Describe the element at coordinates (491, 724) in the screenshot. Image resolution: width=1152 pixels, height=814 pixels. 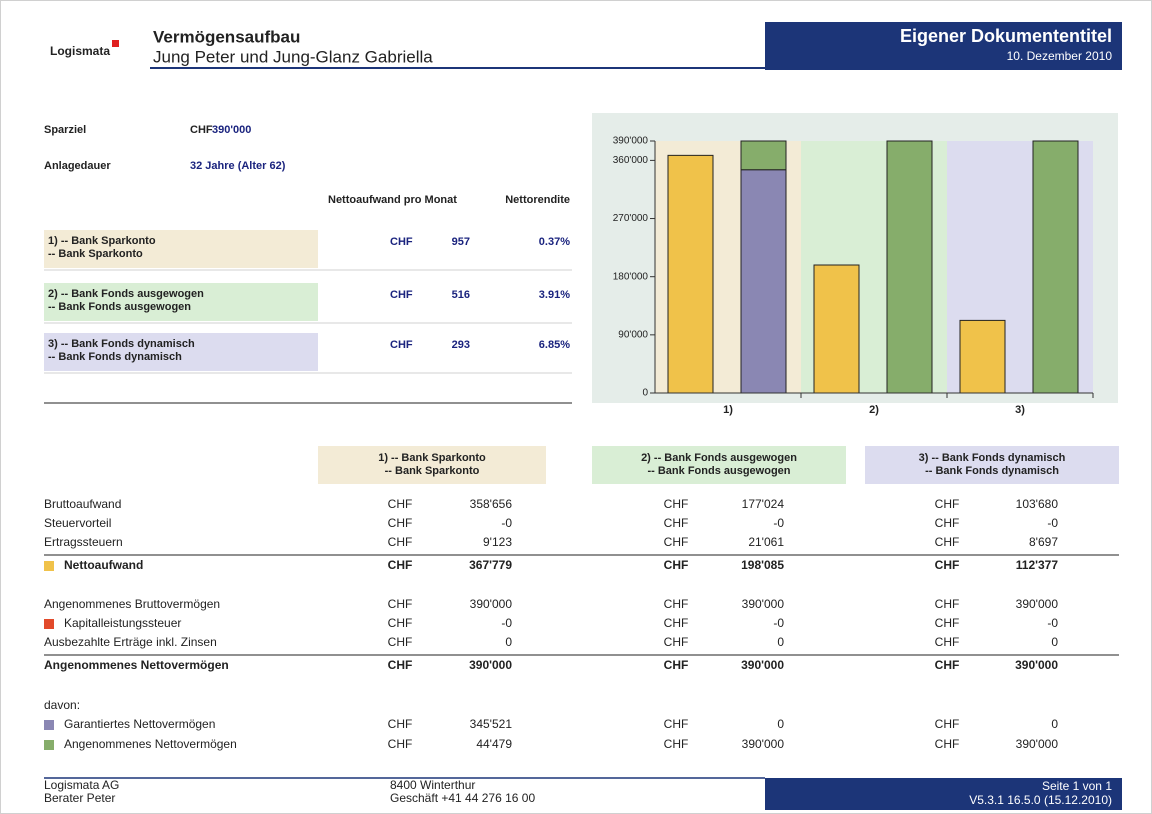
I see `cell-value: 345'521` at that location.